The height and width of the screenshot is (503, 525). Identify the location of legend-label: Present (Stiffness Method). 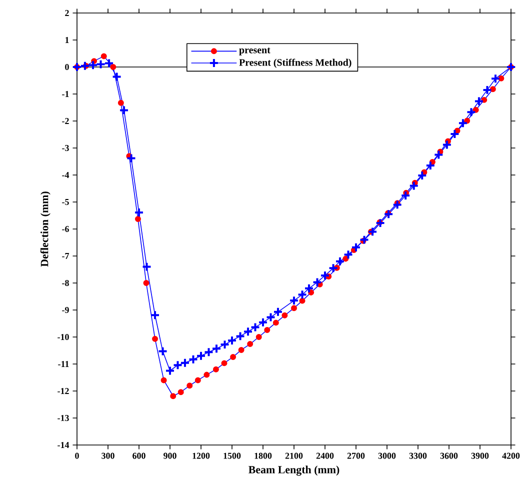
(295, 63).